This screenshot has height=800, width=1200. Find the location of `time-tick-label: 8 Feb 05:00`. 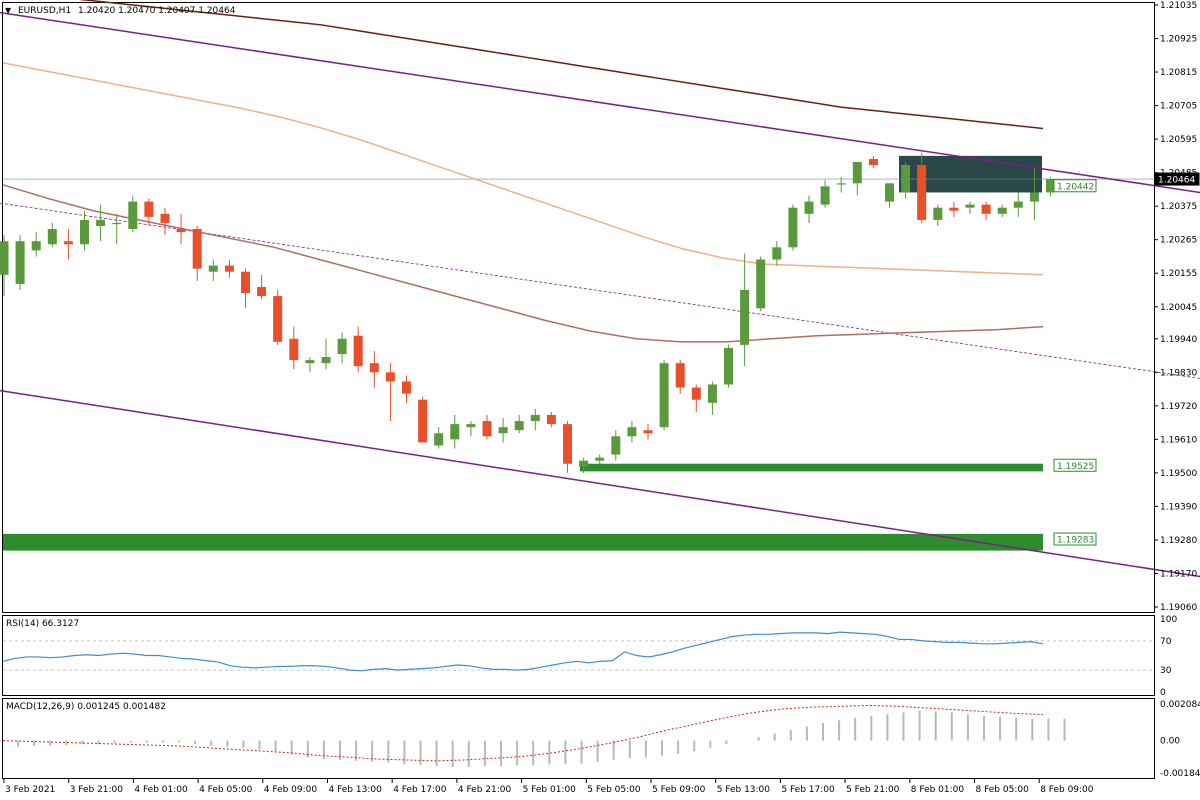

time-tick-label: 8 Feb 05:00 is located at coordinates (1003, 790).